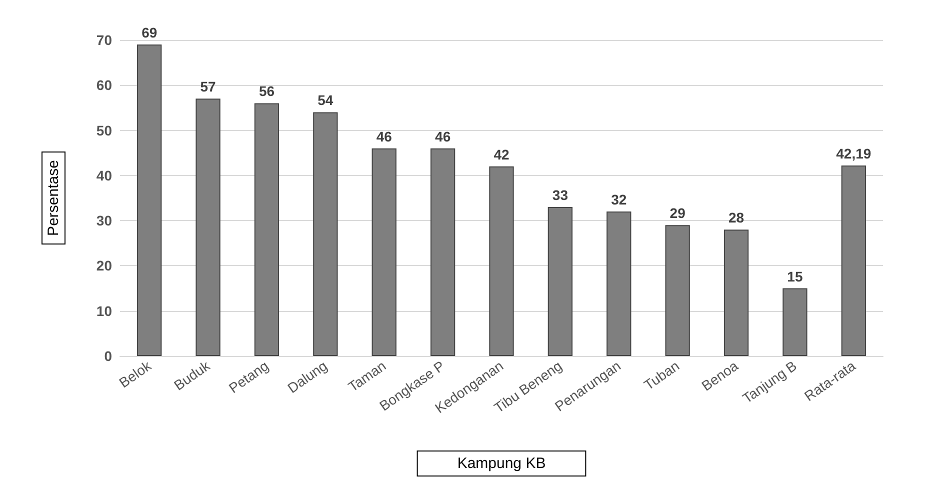  Describe the element at coordinates (104, 266) in the screenshot. I see `y-tick-label: 20` at that location.